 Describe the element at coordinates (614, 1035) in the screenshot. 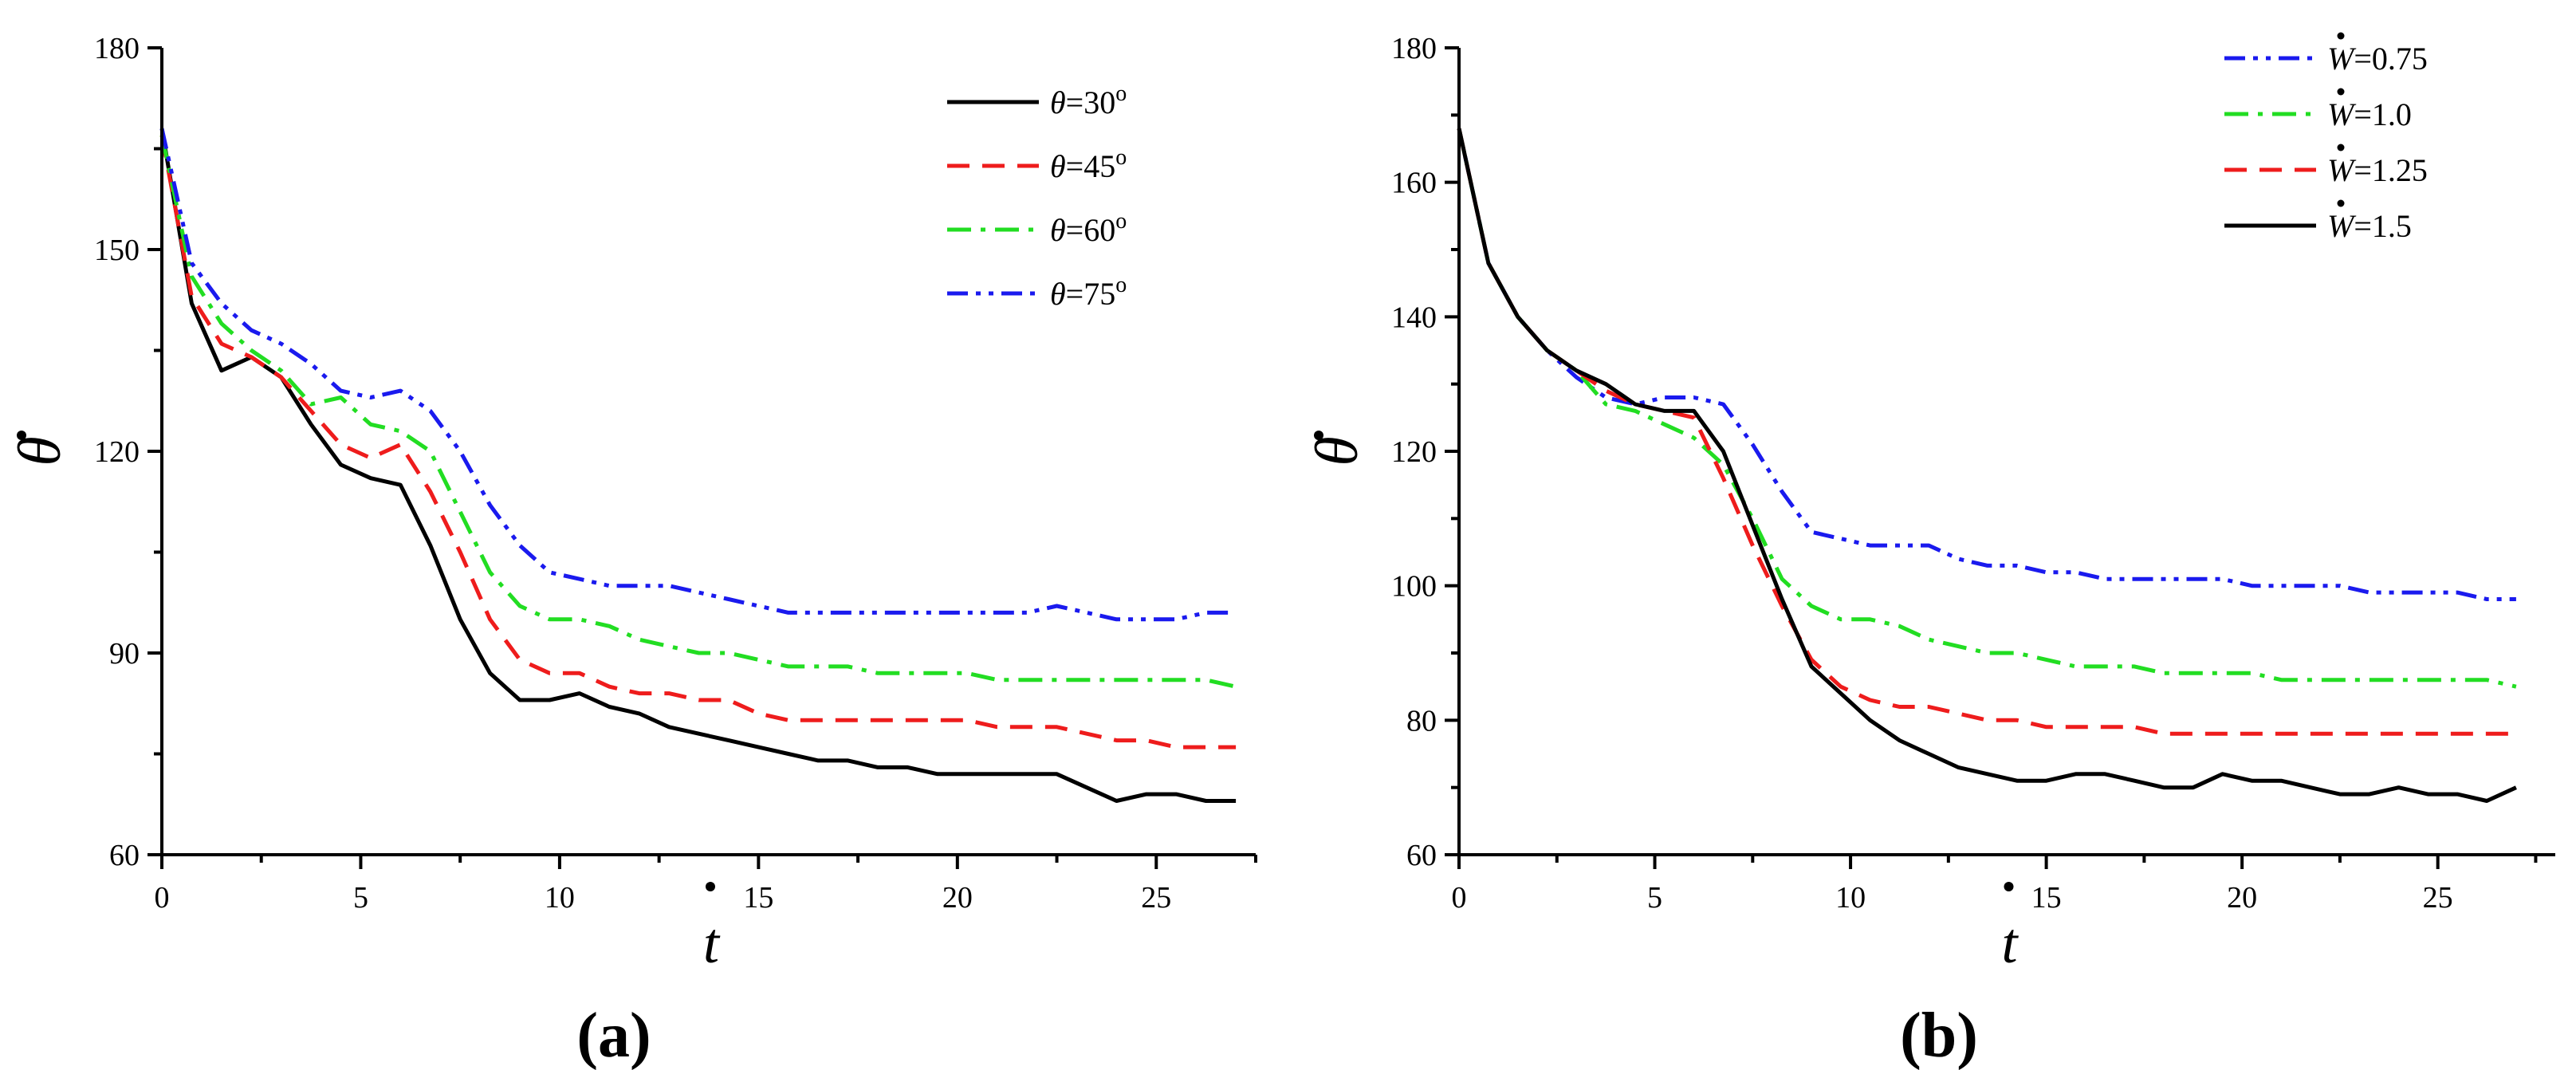

I see `panel-label-a: (a)` at that location.